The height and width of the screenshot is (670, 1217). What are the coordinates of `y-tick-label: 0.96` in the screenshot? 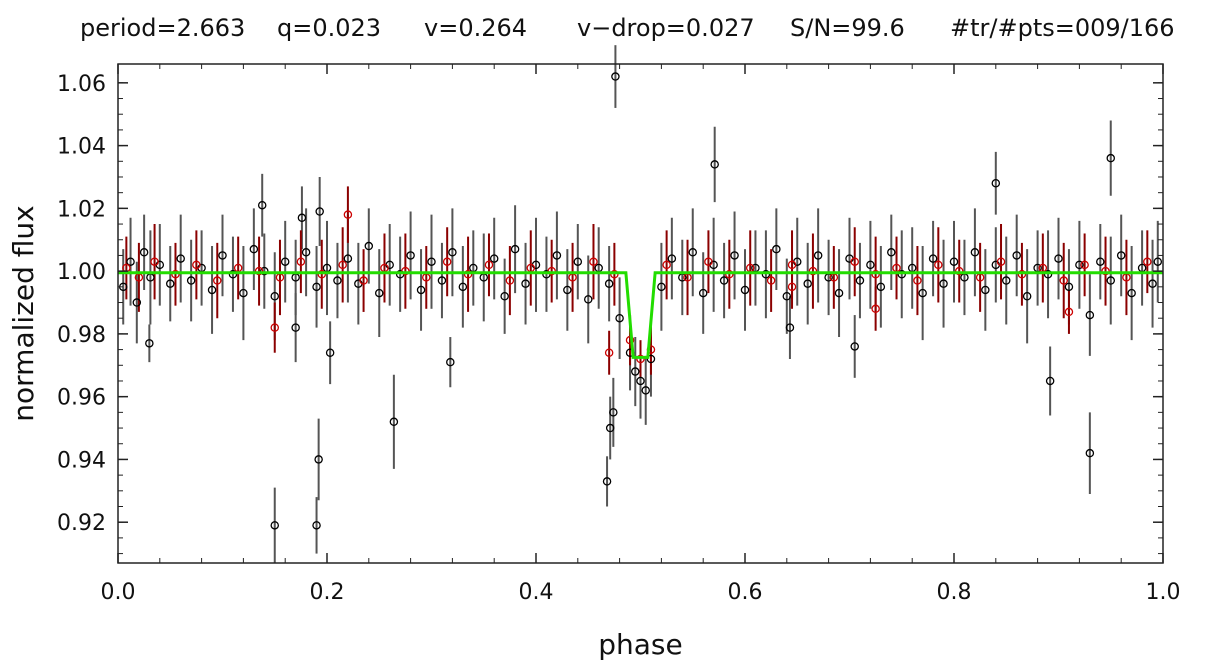 It's located at (81, 398).